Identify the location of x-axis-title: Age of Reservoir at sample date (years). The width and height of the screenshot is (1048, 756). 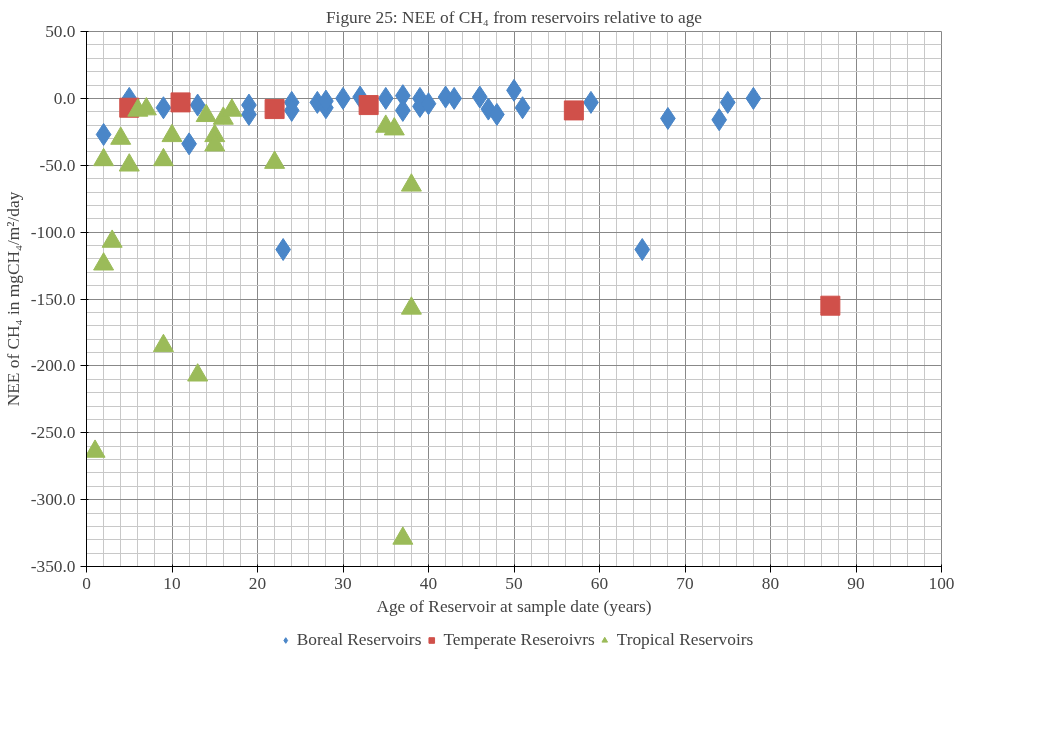
(514, 606).